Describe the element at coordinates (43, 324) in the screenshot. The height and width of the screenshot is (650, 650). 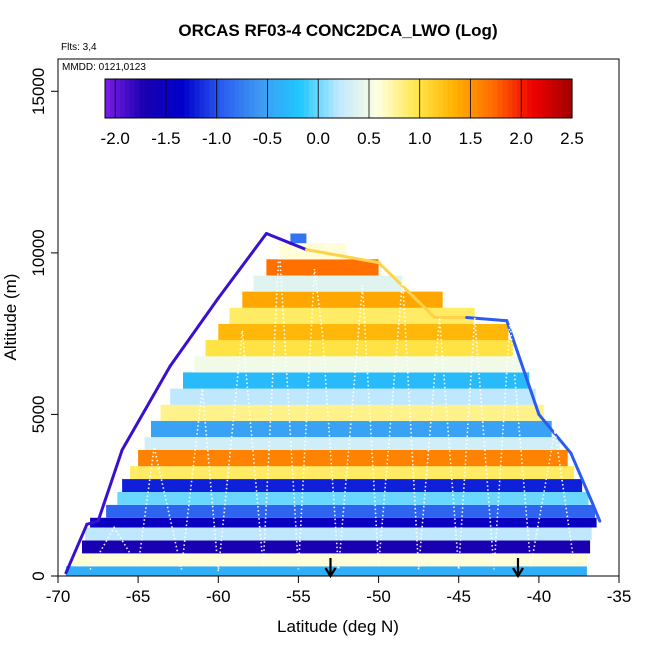
I see `y-axis: 0 5000 10000 15000` at that location.